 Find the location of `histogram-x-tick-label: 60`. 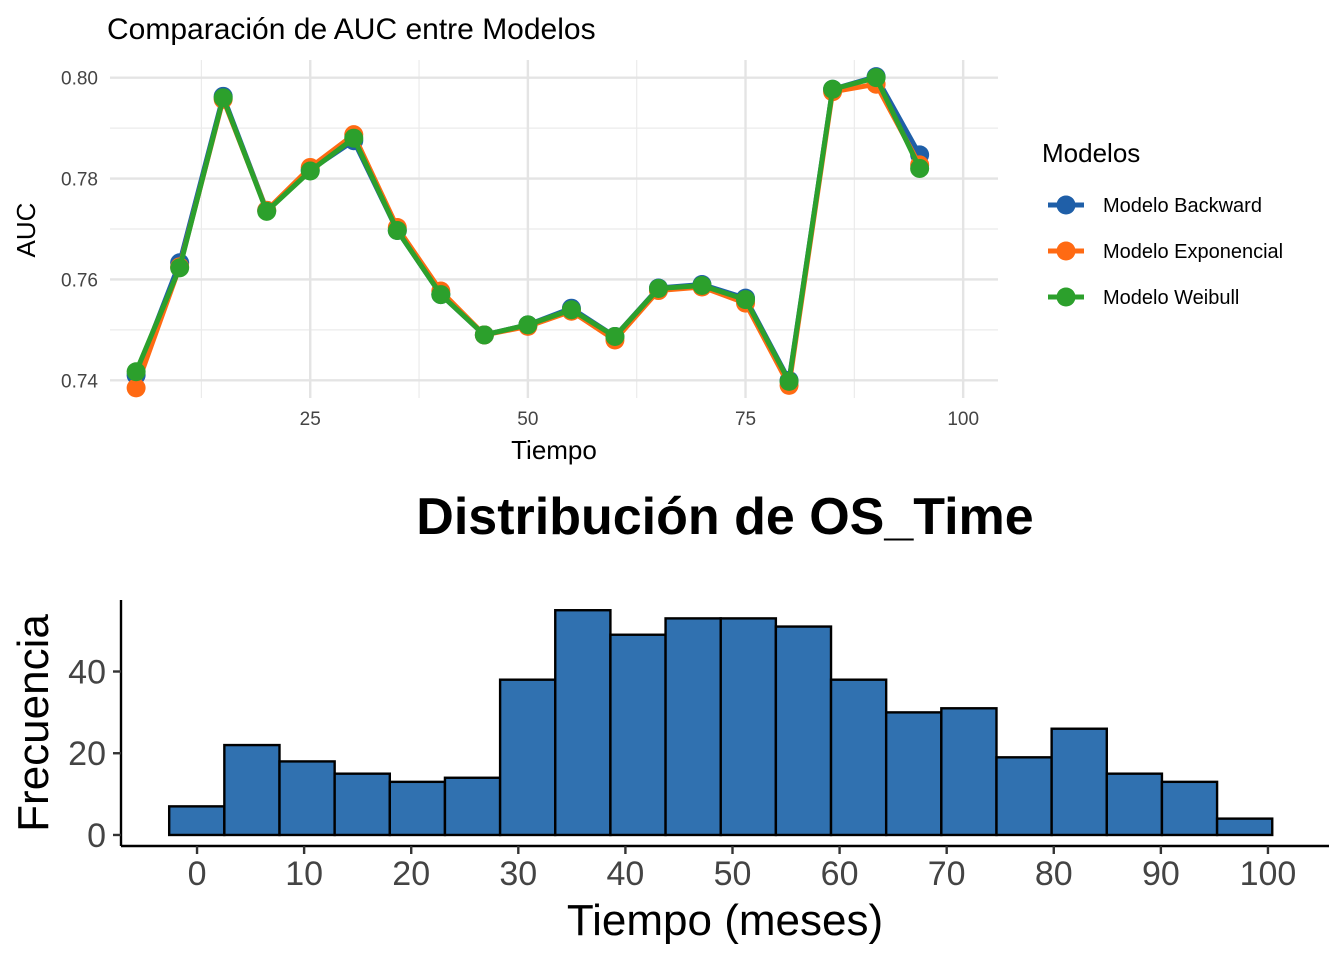

histogram-x-tick-label: 60 is located at coordinates (840, 874).